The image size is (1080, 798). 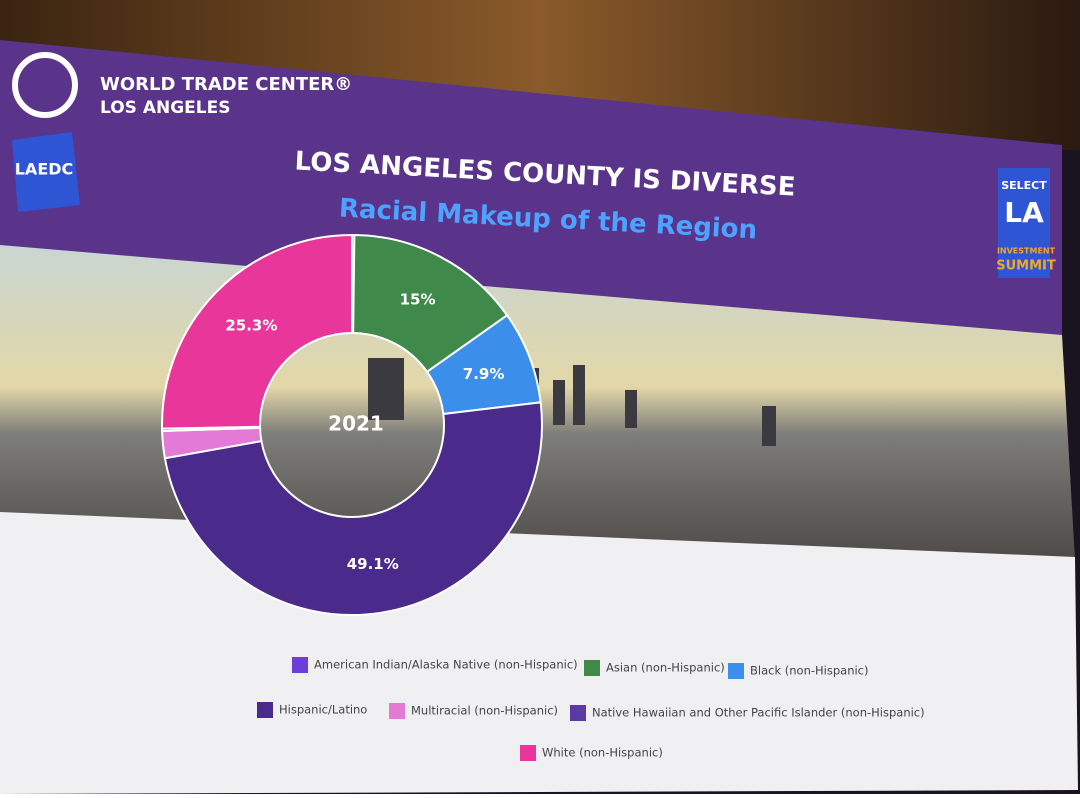 I want to click on badge-line1: SELECT, so click(x=1024, y=185).